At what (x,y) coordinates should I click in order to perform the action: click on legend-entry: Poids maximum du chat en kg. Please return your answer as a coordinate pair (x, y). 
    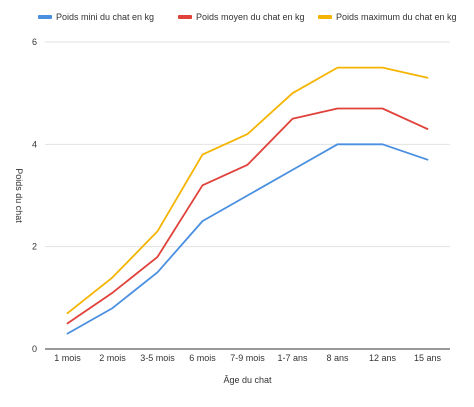
    Looking at the image, I should click on (396, 17).